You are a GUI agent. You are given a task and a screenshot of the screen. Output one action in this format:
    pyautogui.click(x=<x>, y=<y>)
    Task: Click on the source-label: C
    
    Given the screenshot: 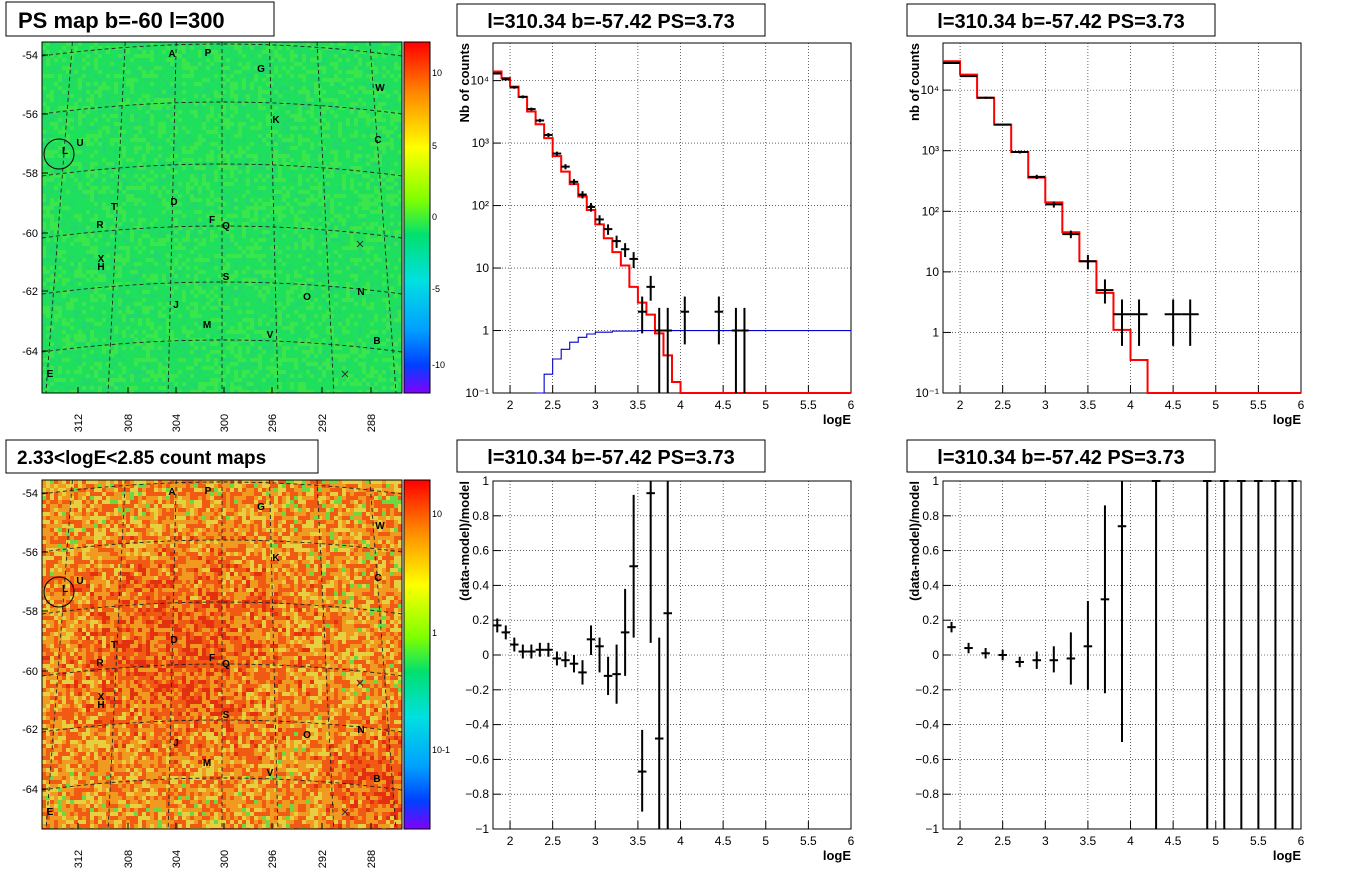 What is the action you would take?
    pyautogui.click(x=377, y=578)
    